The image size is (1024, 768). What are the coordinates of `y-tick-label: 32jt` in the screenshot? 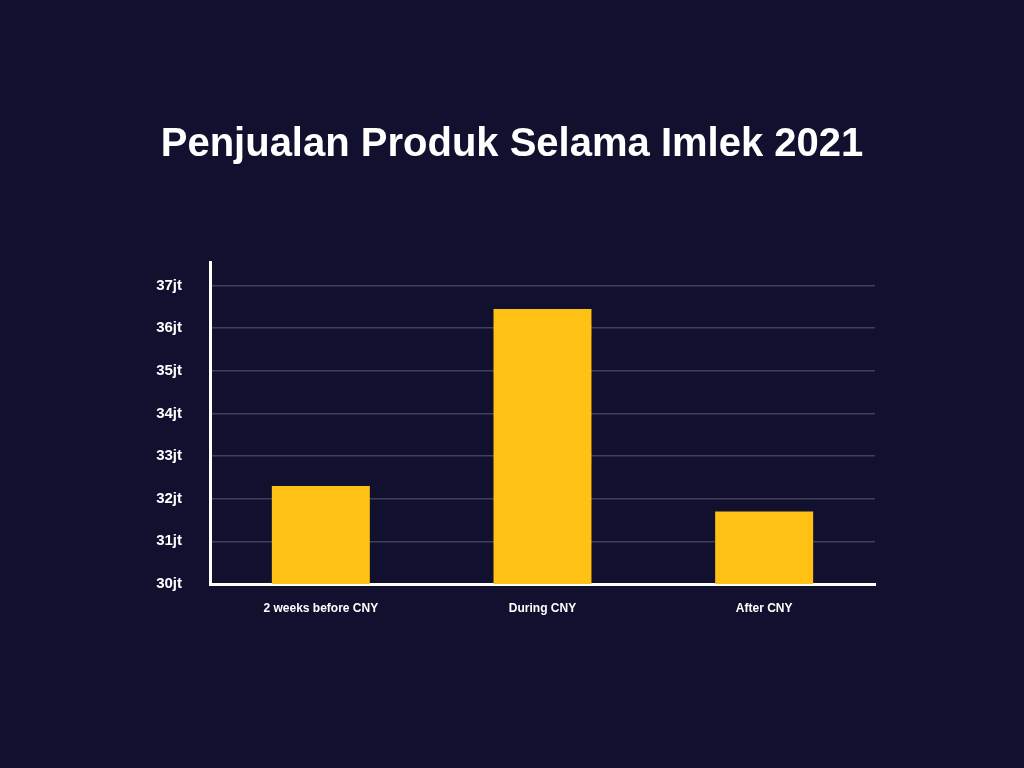 It's located at (169, 497).